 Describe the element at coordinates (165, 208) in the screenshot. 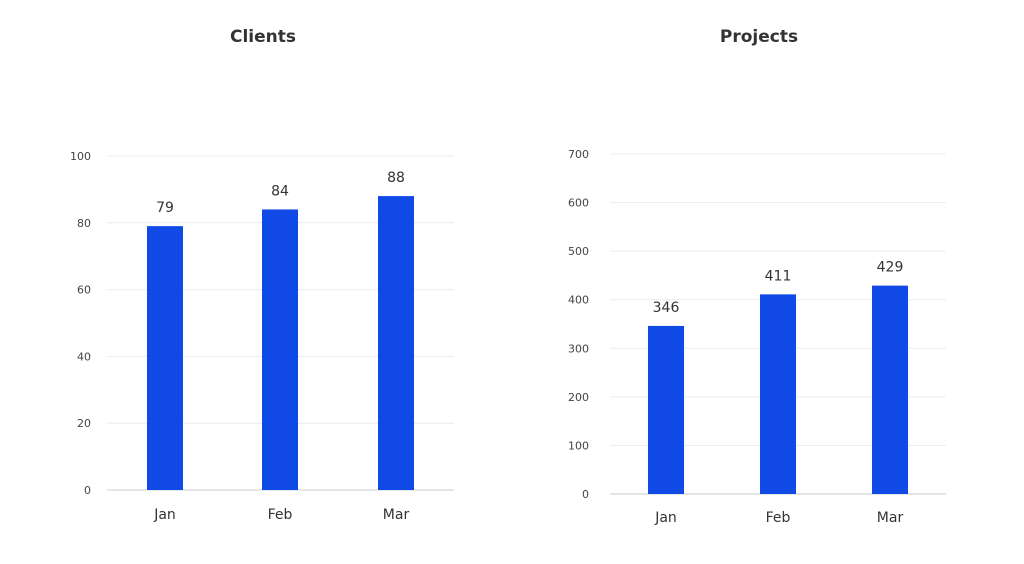

I see `clients-data-label: 79` at that location.